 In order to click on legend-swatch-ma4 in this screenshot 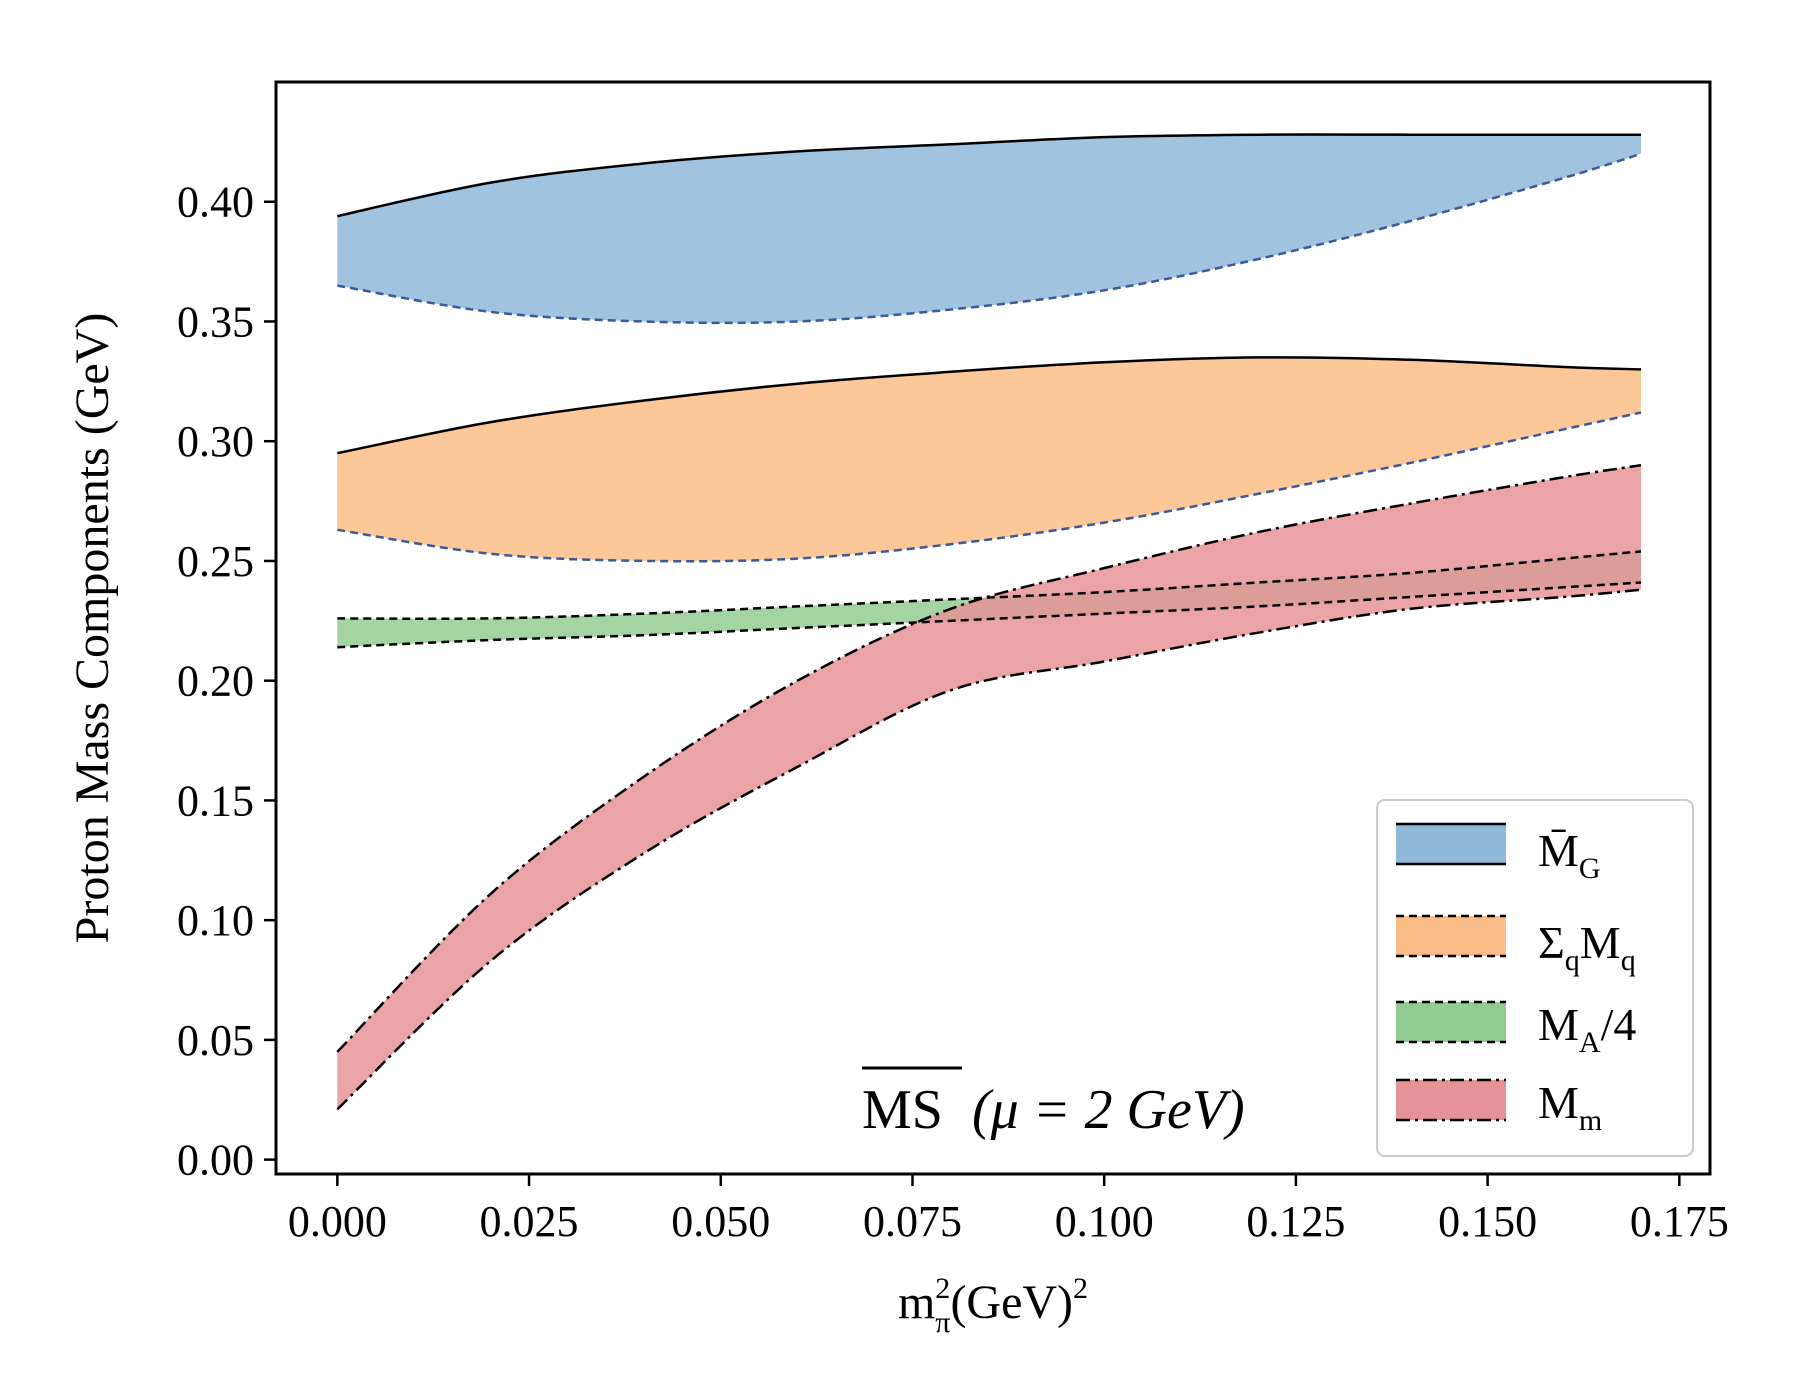, I will do `click(1451, 1022)`.